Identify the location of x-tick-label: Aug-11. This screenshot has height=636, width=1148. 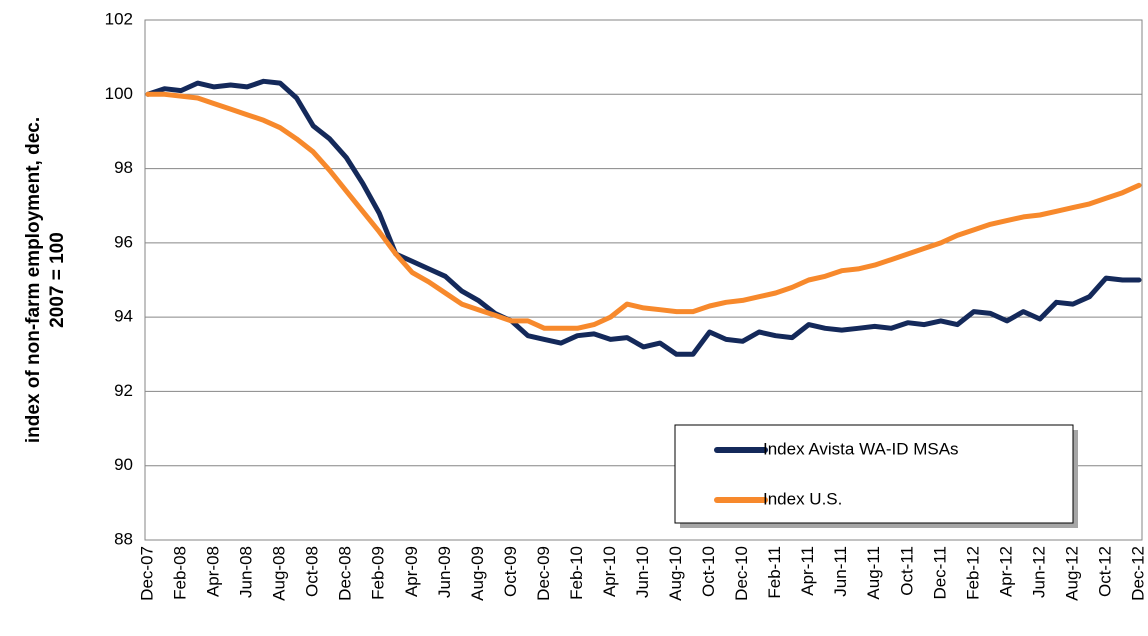
(873, 573).